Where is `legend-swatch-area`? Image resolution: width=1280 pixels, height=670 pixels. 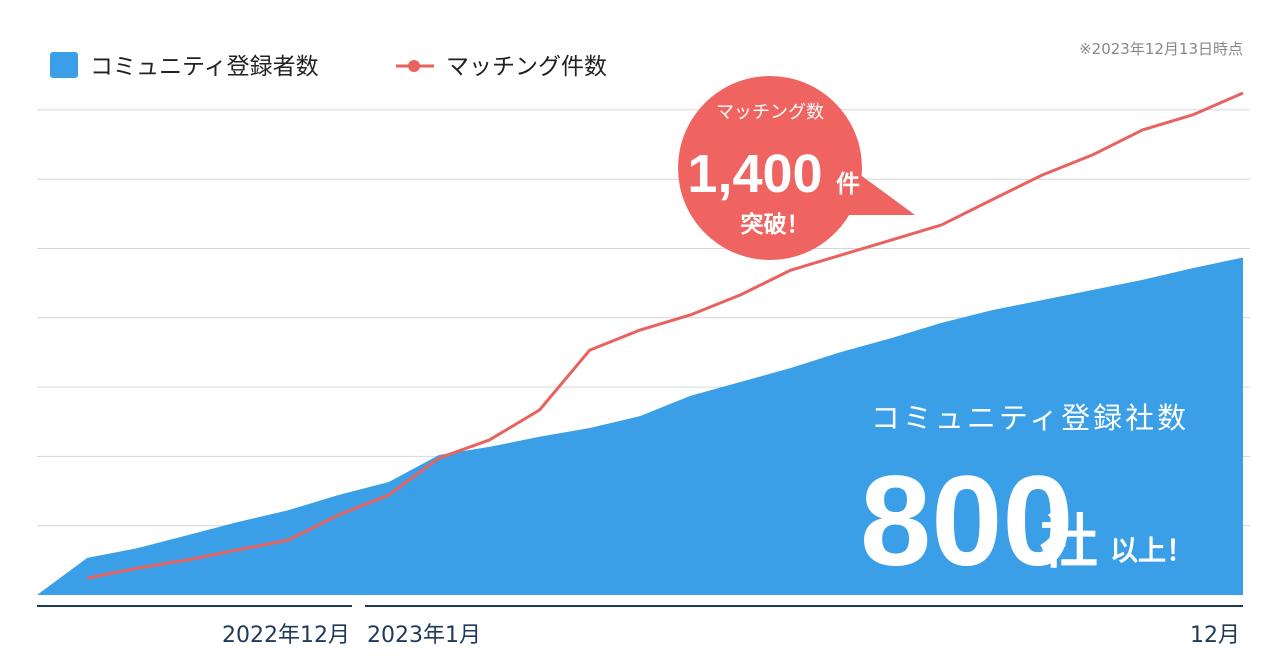 legend-swatch-area is located at coordinates (64, 65).